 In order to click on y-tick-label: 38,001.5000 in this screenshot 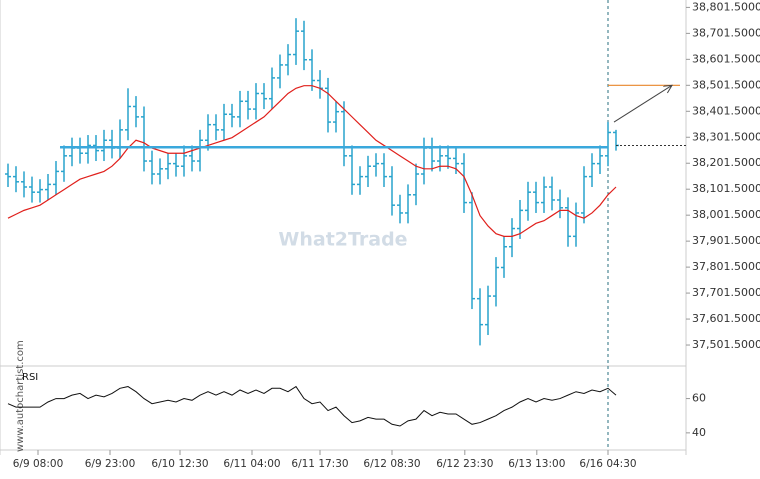, I will do `click(726, 214)`.